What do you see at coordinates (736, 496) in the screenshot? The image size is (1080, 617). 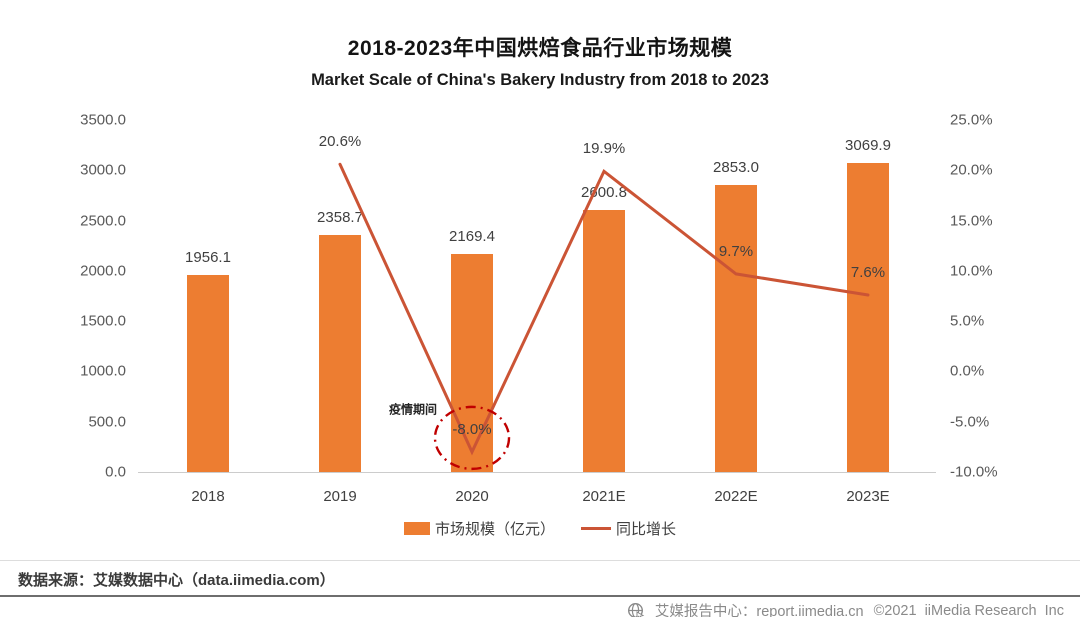 I see `x-axis-label: 2022E` at bounding box center [736, 496].